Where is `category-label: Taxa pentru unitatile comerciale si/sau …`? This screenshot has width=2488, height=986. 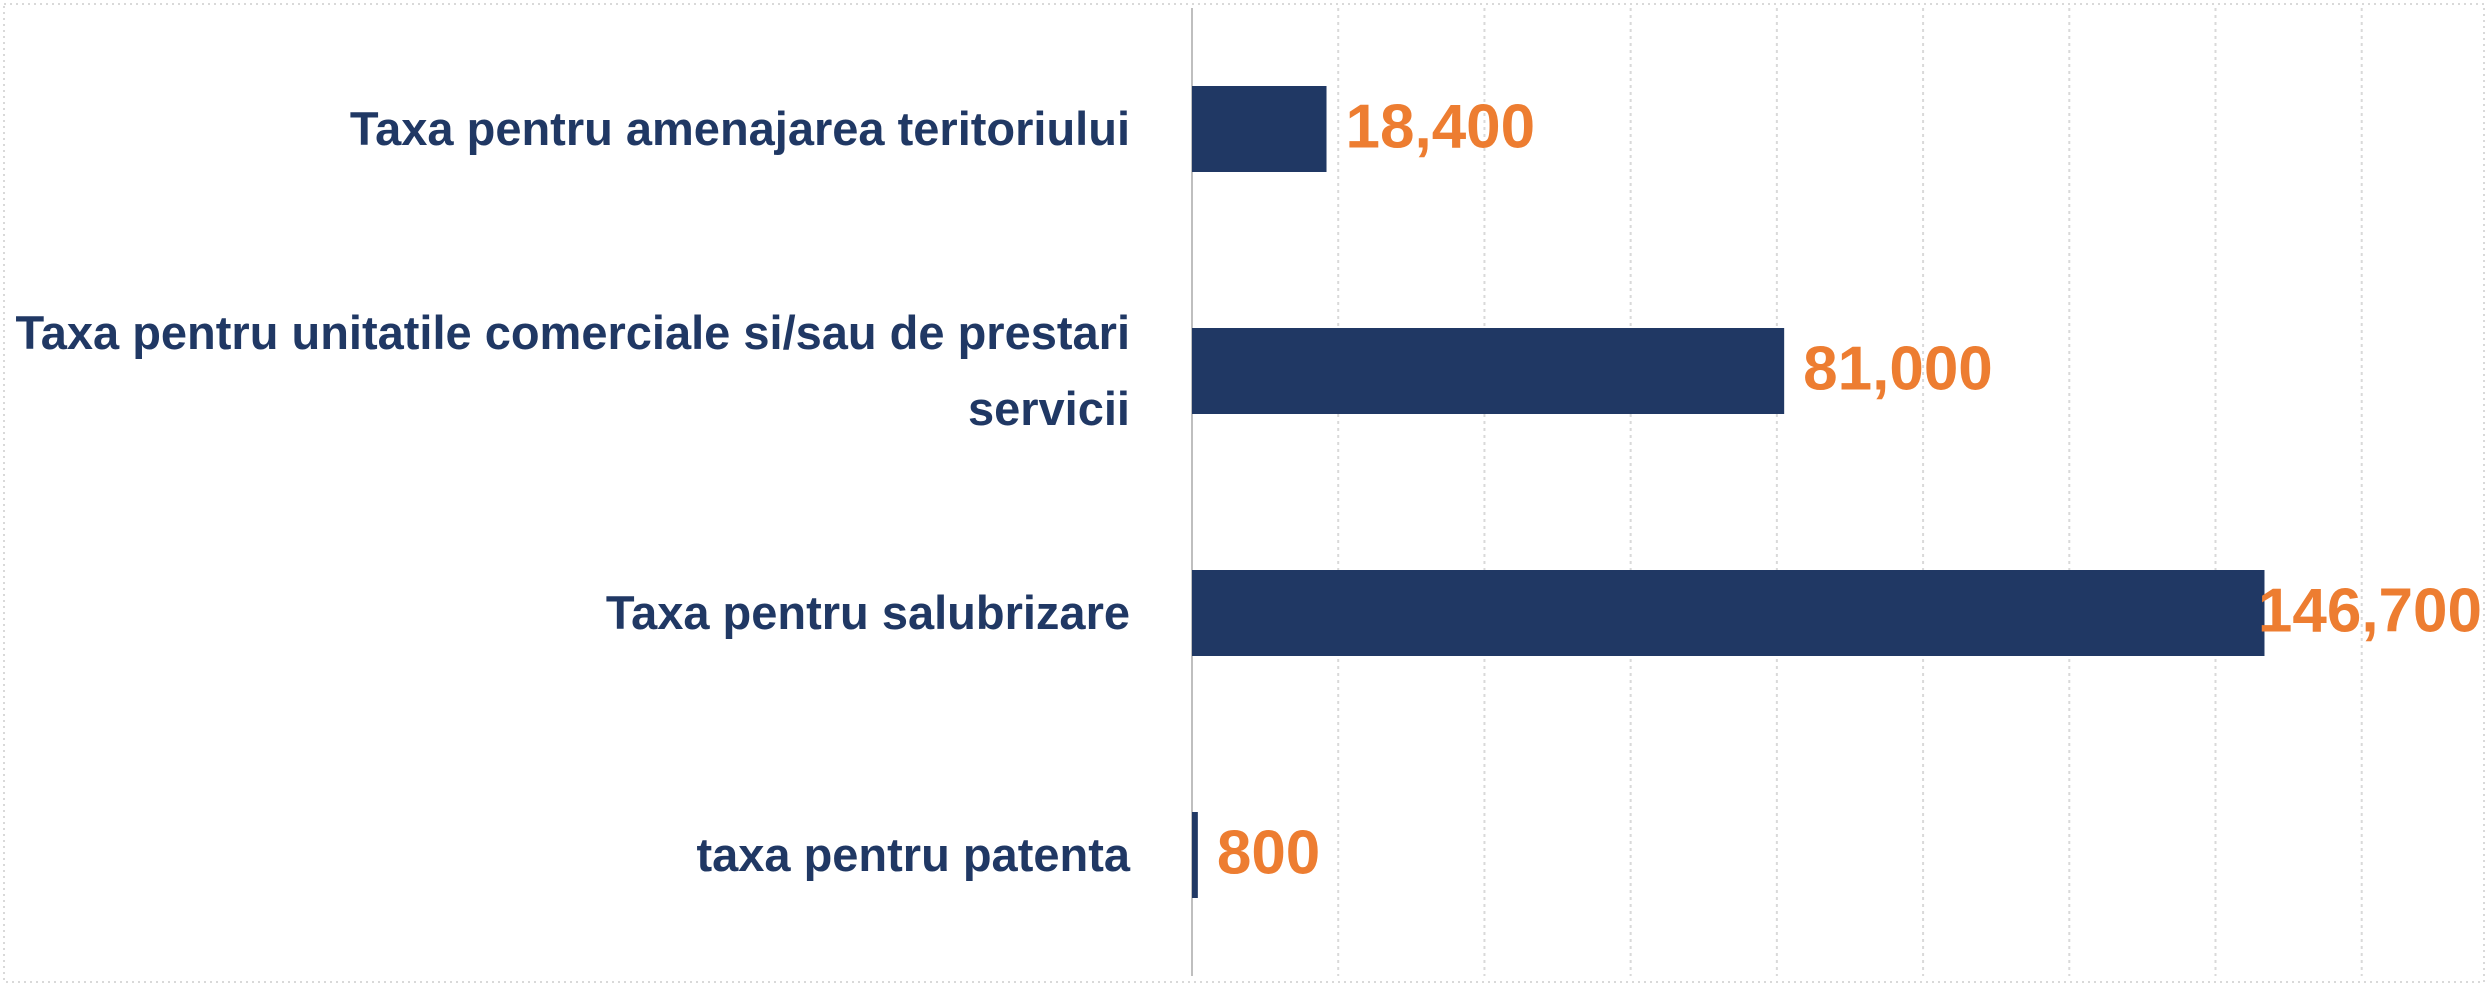
category-label: Taxa pentru unitatile comerciale si/sau … is located at coordinates (572, 370).